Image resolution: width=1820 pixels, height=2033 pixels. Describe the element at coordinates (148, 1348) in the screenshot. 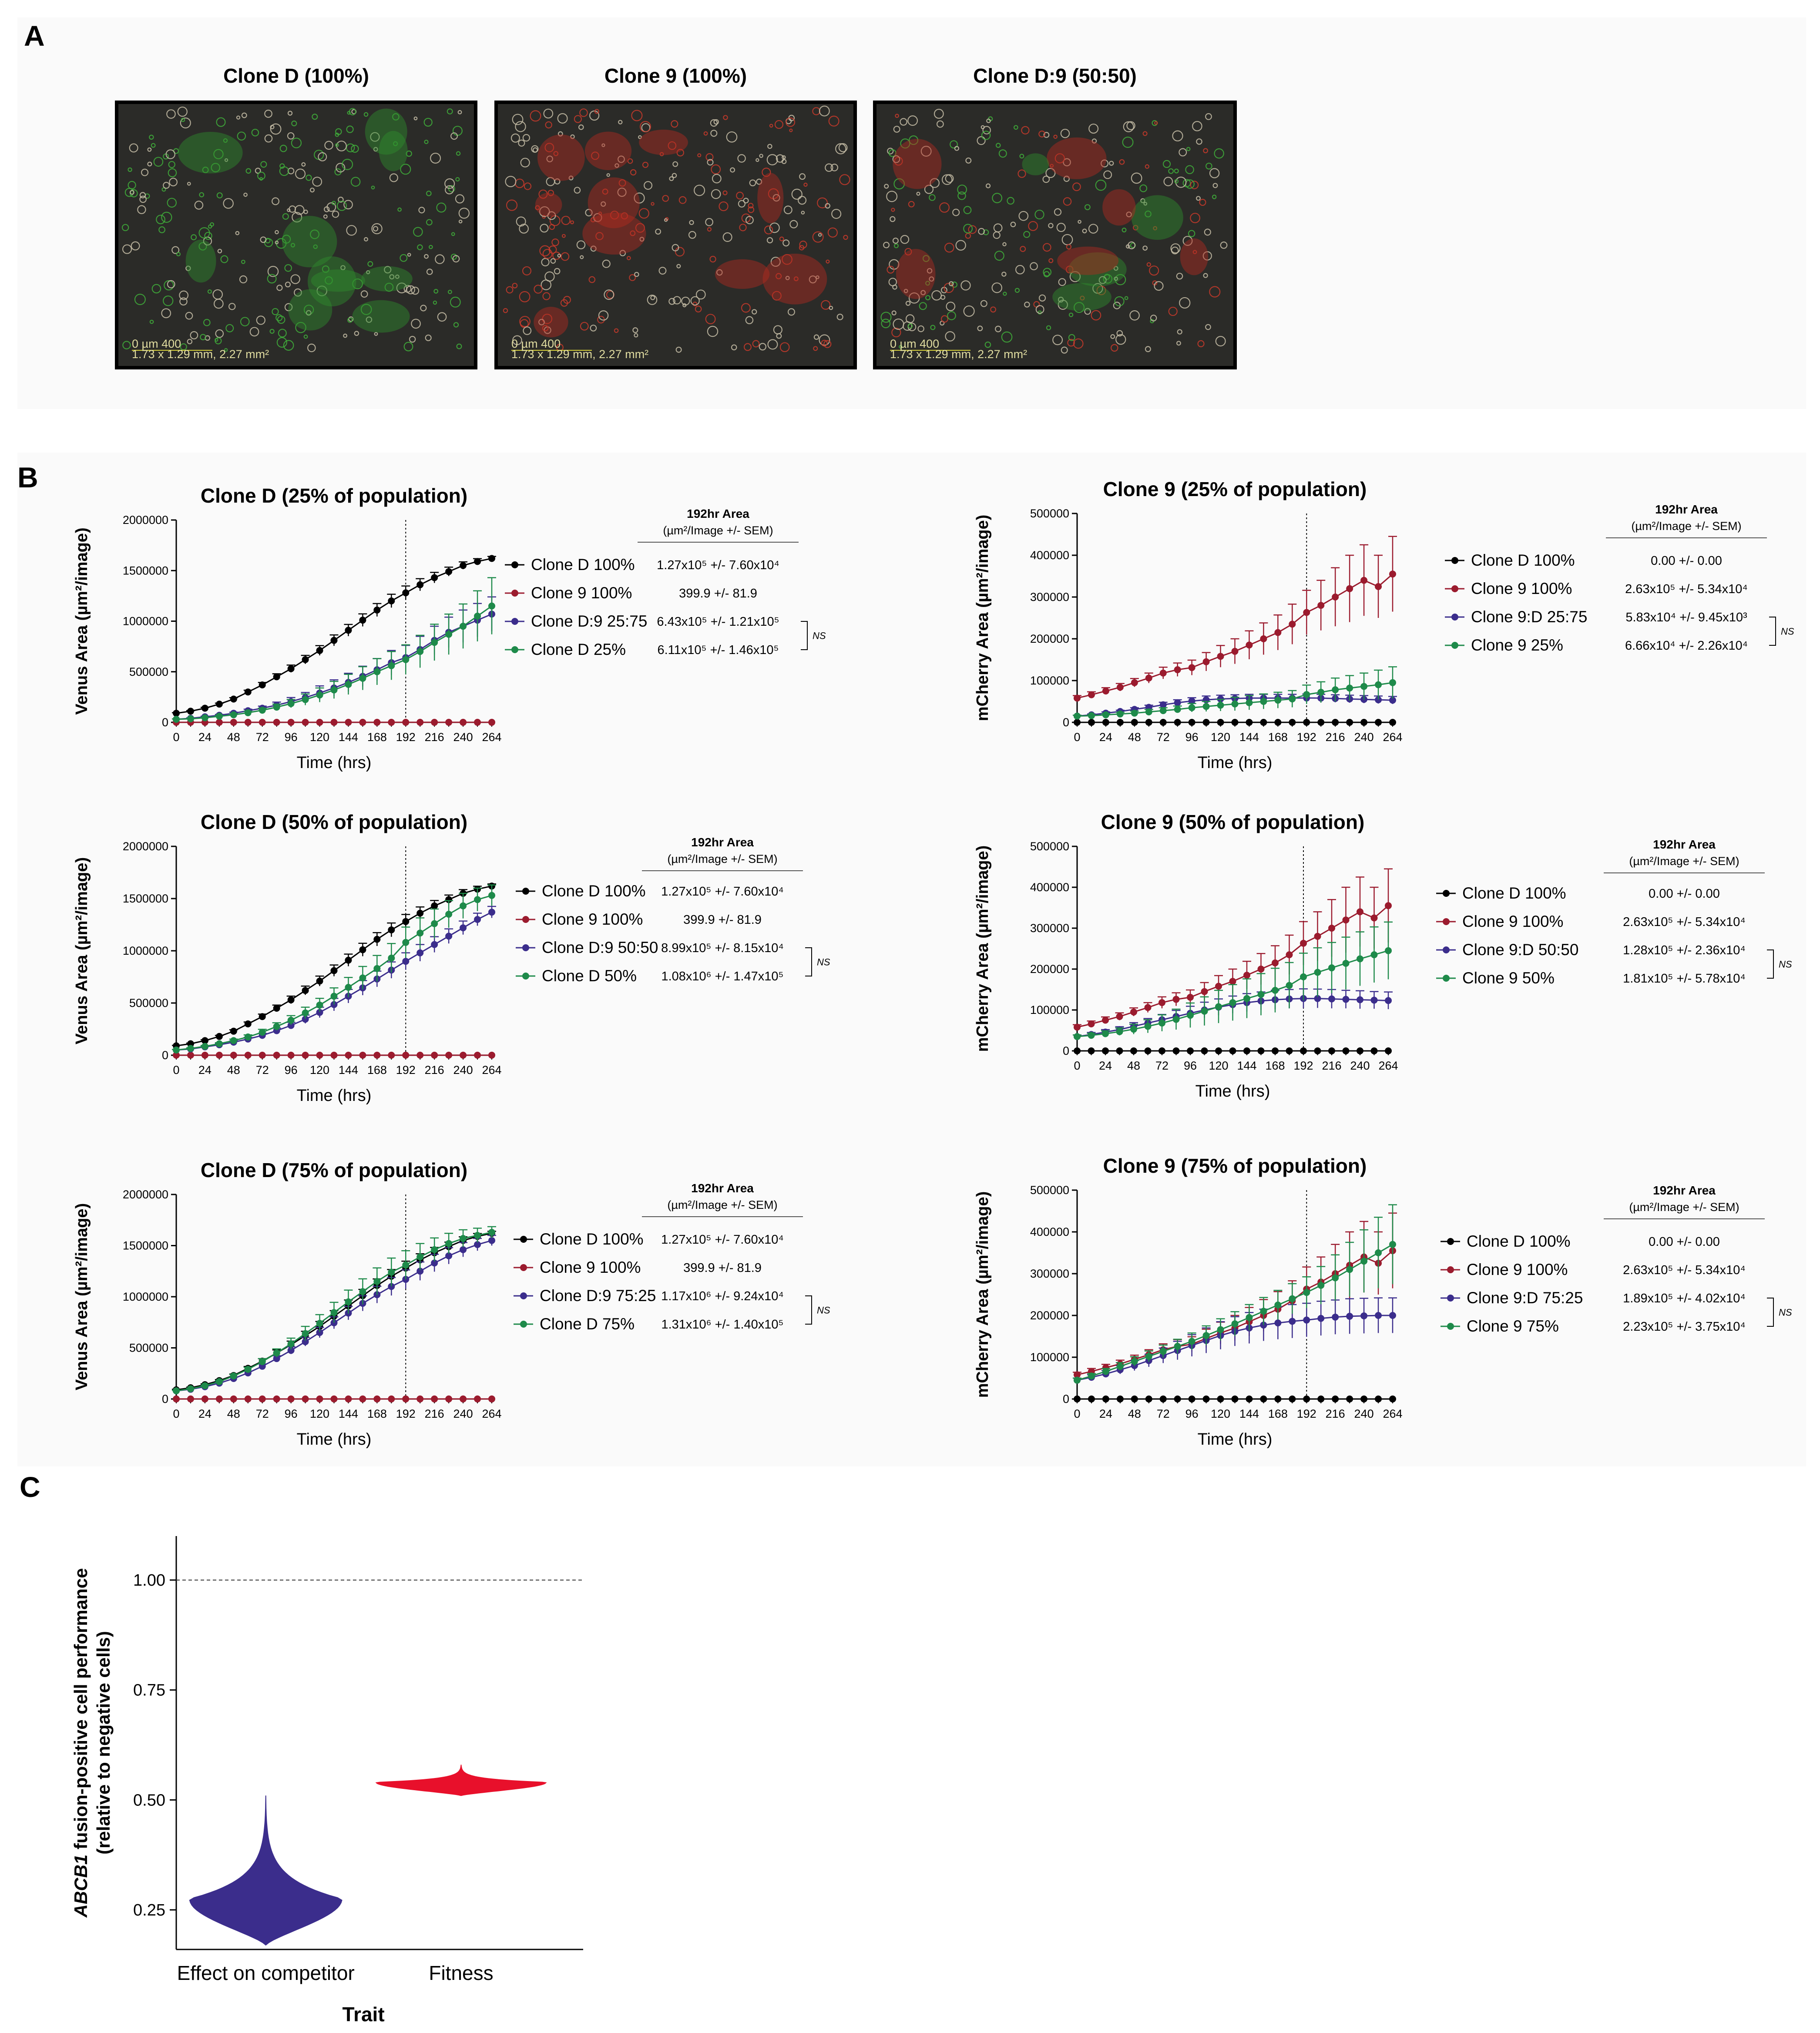

I see `y-tick-label: 500000` at that location.